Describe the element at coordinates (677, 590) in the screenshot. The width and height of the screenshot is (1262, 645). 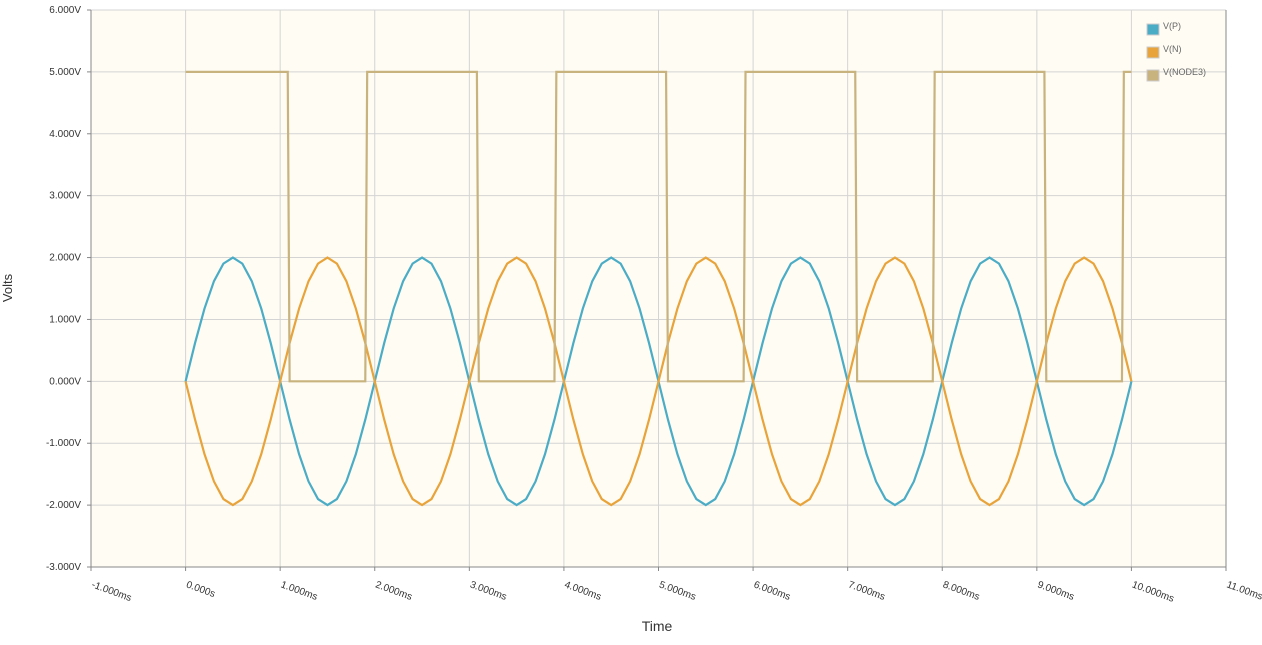
I see `x-tick-label: 5.000ms` at that location.